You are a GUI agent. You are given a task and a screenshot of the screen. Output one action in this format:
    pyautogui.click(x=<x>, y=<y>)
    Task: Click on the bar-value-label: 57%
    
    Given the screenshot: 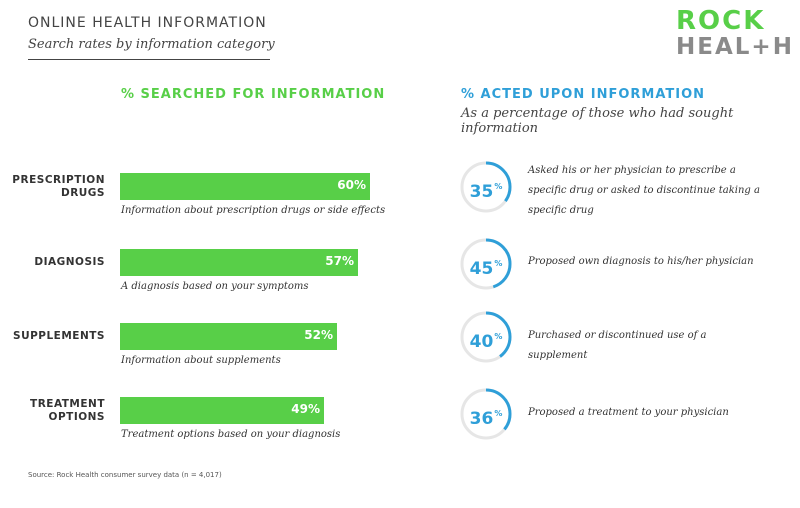 What is the action you would take?
    pyautogui.click(x=339, y=261)
    